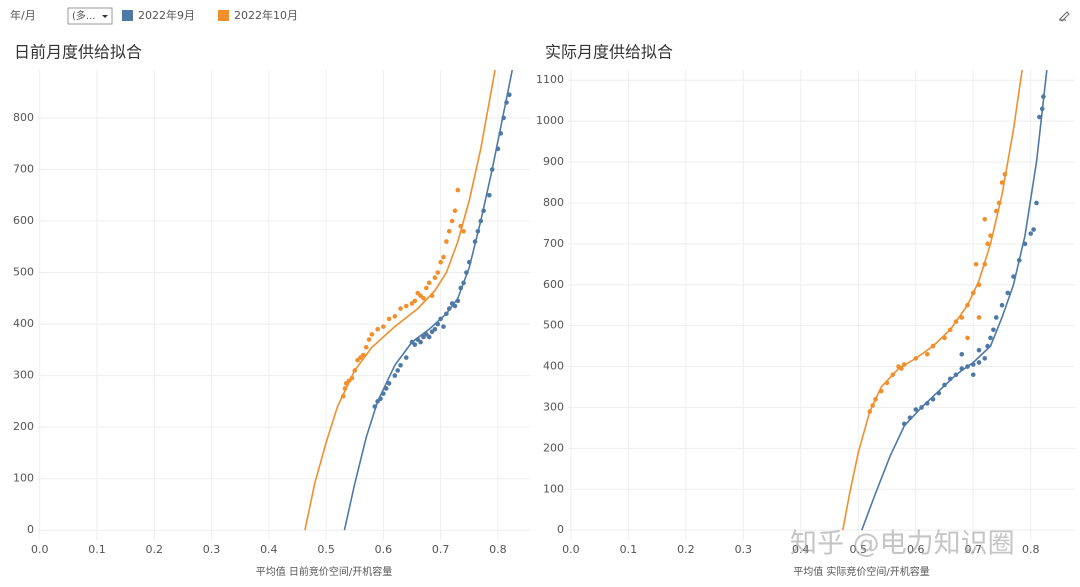  What do you see at coordinates (166, 15) in the screenshot?
I see `legend-label: 2022年9月` at bounding box center [166, 15].